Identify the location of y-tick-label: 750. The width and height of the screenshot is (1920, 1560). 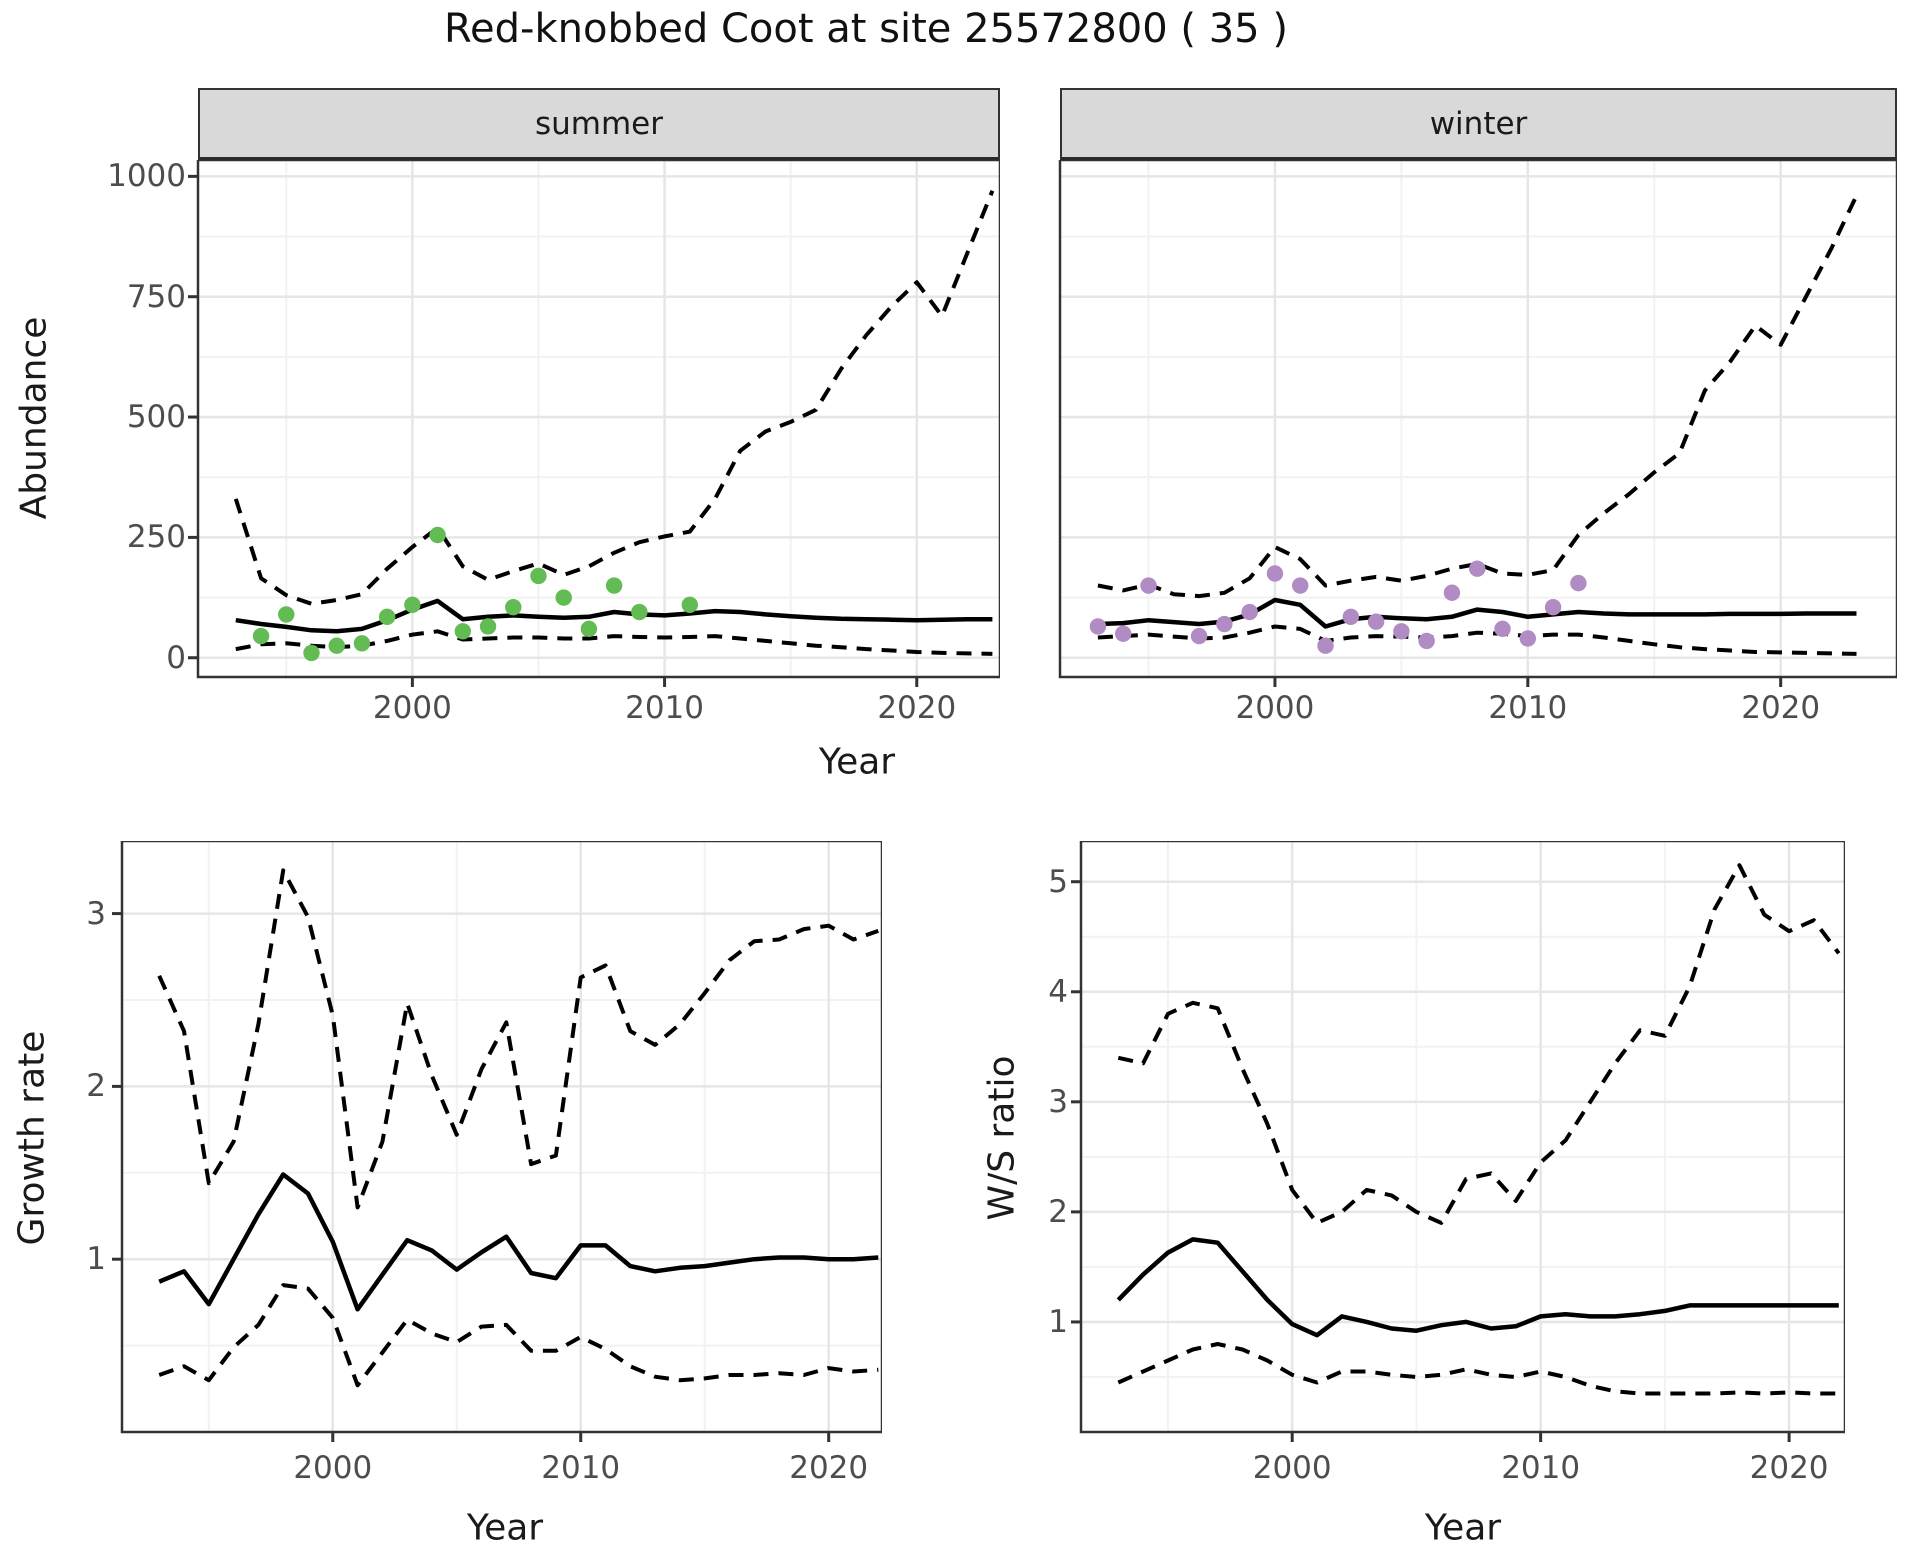
(156, 296).